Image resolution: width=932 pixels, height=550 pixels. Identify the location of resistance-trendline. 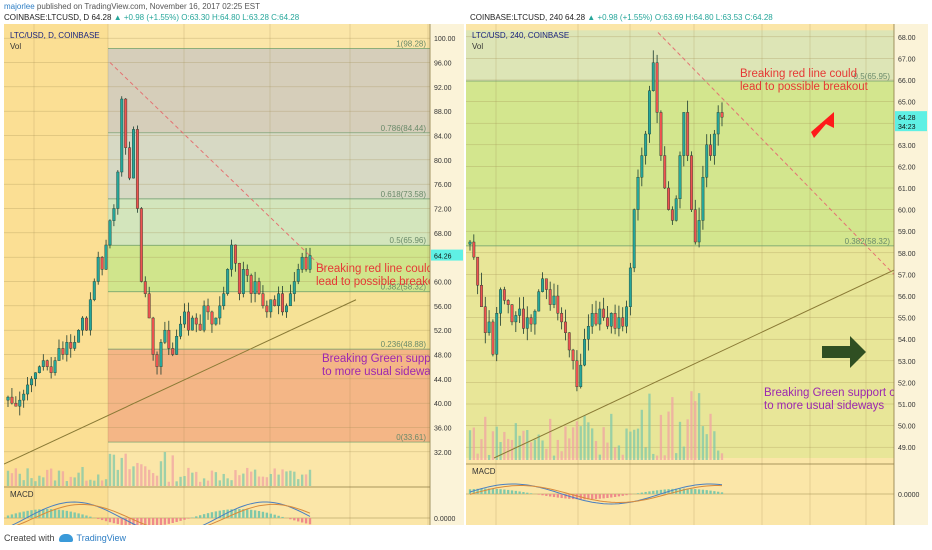
(217, 166).